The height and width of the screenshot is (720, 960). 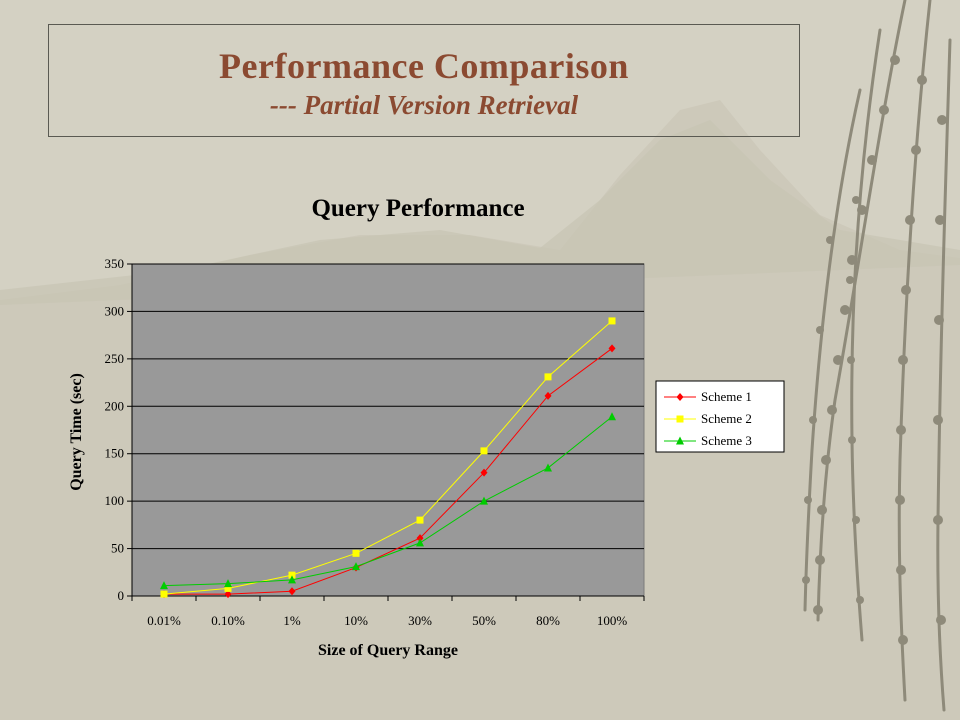 What do you see at coordinates (115, 500) in the screenshot?
I see `y-tick-label: 100` at bounding box center [115, 500].